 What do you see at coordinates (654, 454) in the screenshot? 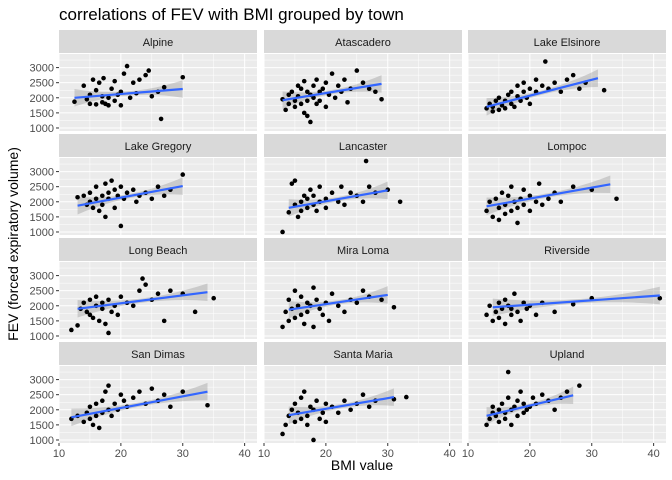
I see `x-tick-label: 40` at bounding box center [654, 454].